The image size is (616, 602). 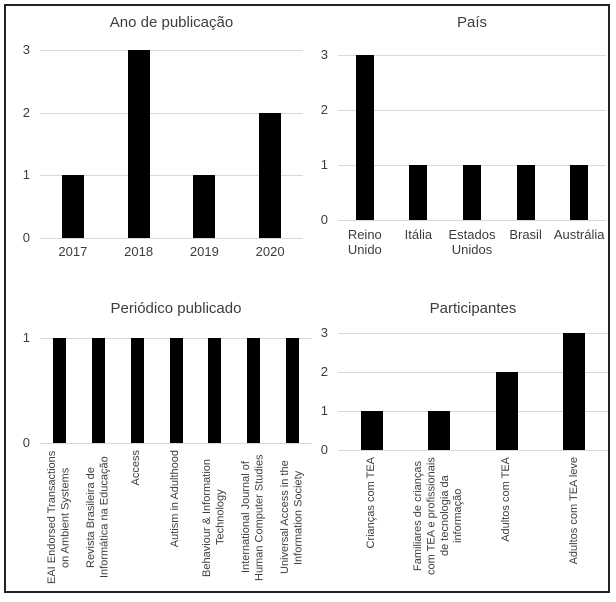 I want to click on chart-title: Participantes, so click(x=473, y=308).